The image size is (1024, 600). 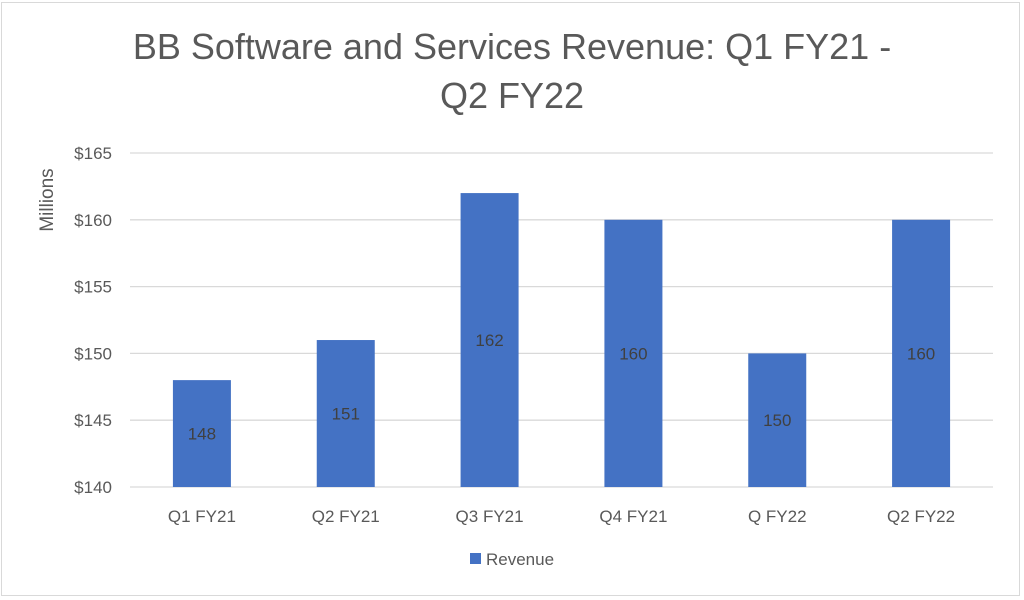 What do you see at coordinates (512, 95) in the screenshot?
I see `chart-title-line-2: Q2 FY22` at bounding box center [512, 95].